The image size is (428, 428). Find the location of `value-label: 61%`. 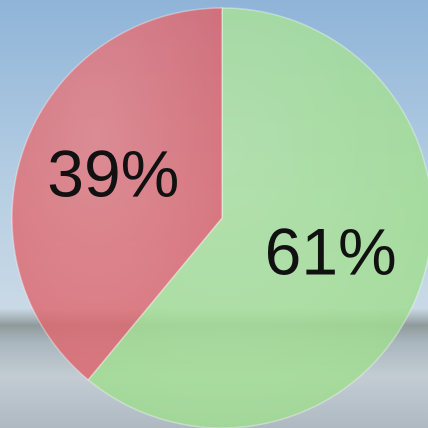

value-label: 61% is located at coordinates (331, 252).